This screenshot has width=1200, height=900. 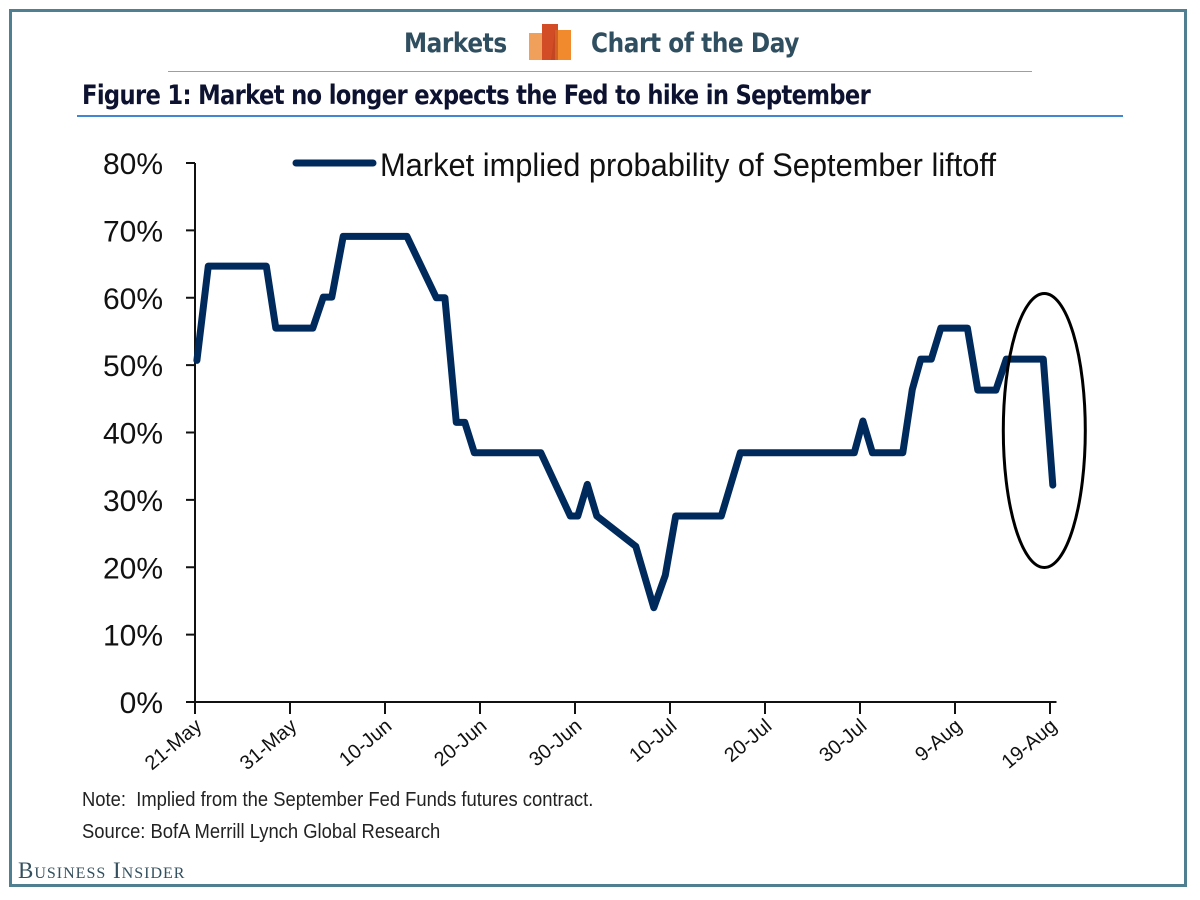 I want to click on header-divider, so click(x=600, y=71).